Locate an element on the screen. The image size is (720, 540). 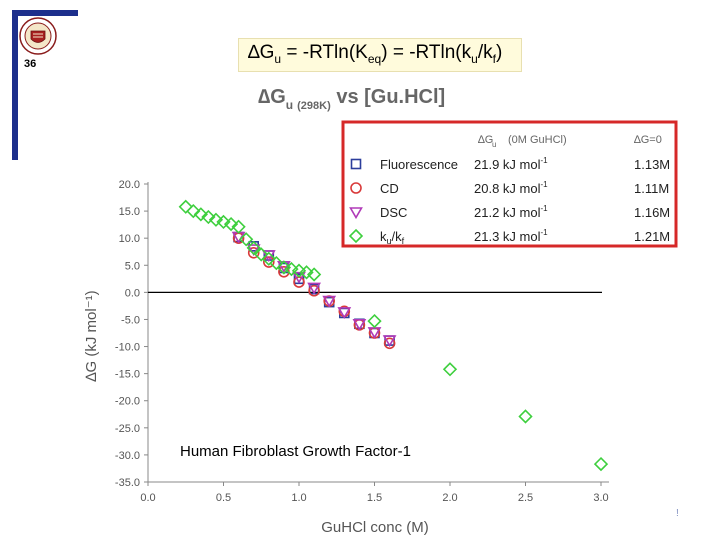
legend-series-name: ku/kf is located at coordinates (392, 237).